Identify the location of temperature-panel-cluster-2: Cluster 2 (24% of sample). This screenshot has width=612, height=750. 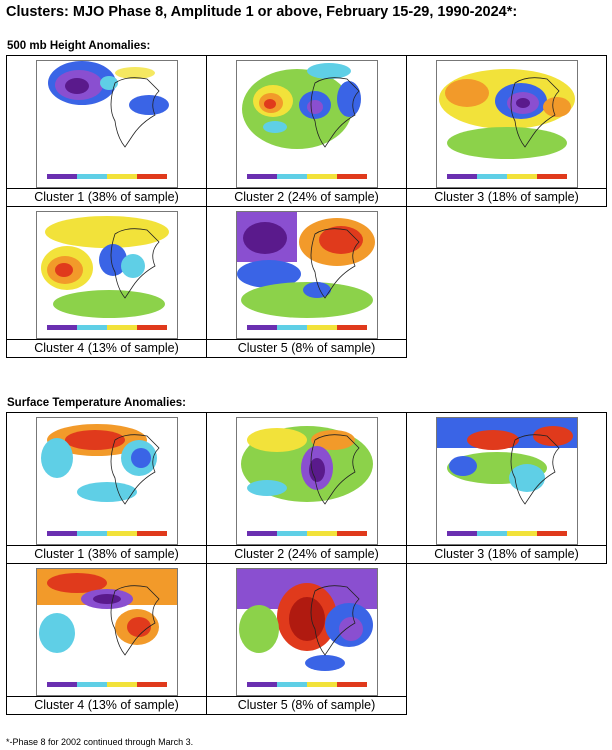
(306, 488).